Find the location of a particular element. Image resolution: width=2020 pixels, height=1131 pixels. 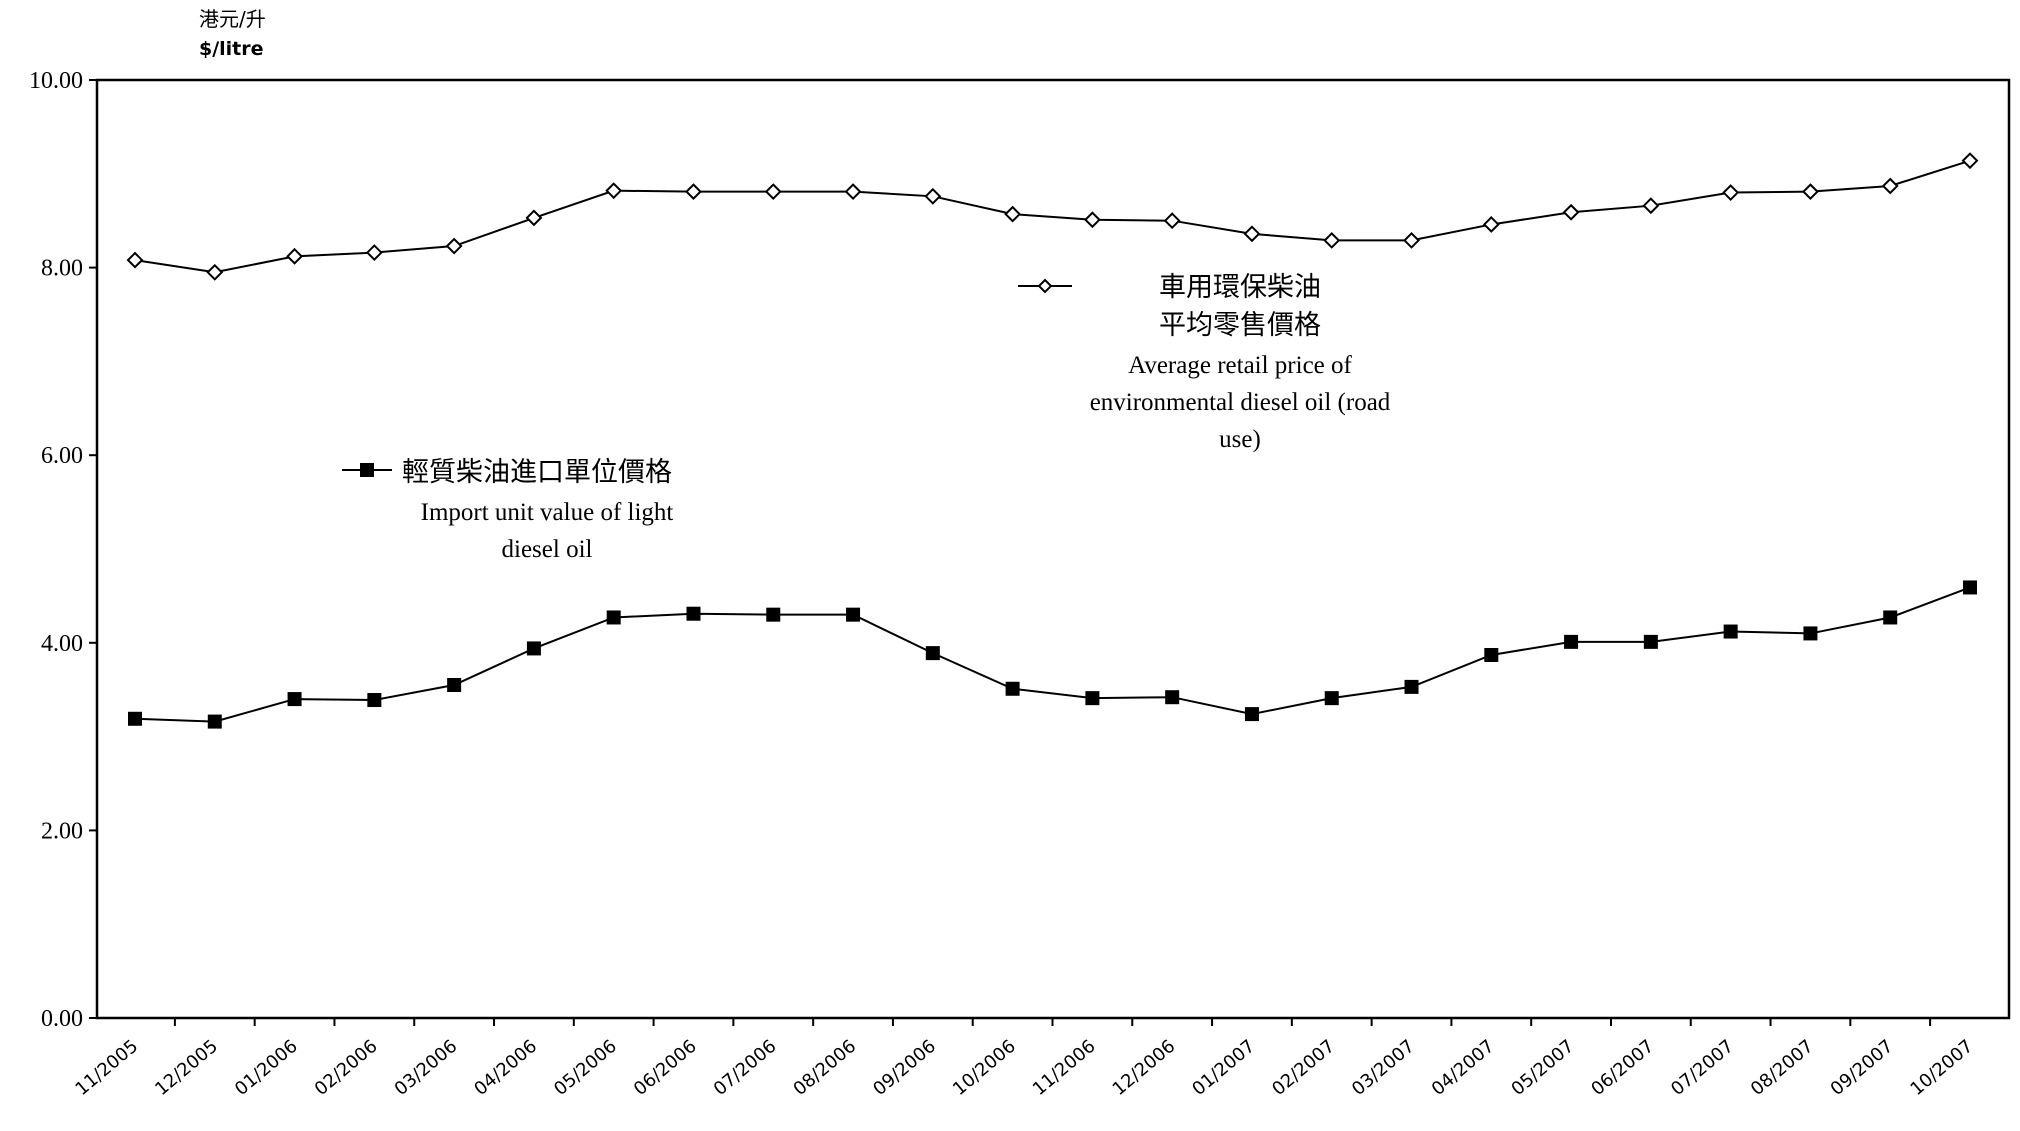

x-tick-label: 08/2007 is located at coordinates (1782, 1068).